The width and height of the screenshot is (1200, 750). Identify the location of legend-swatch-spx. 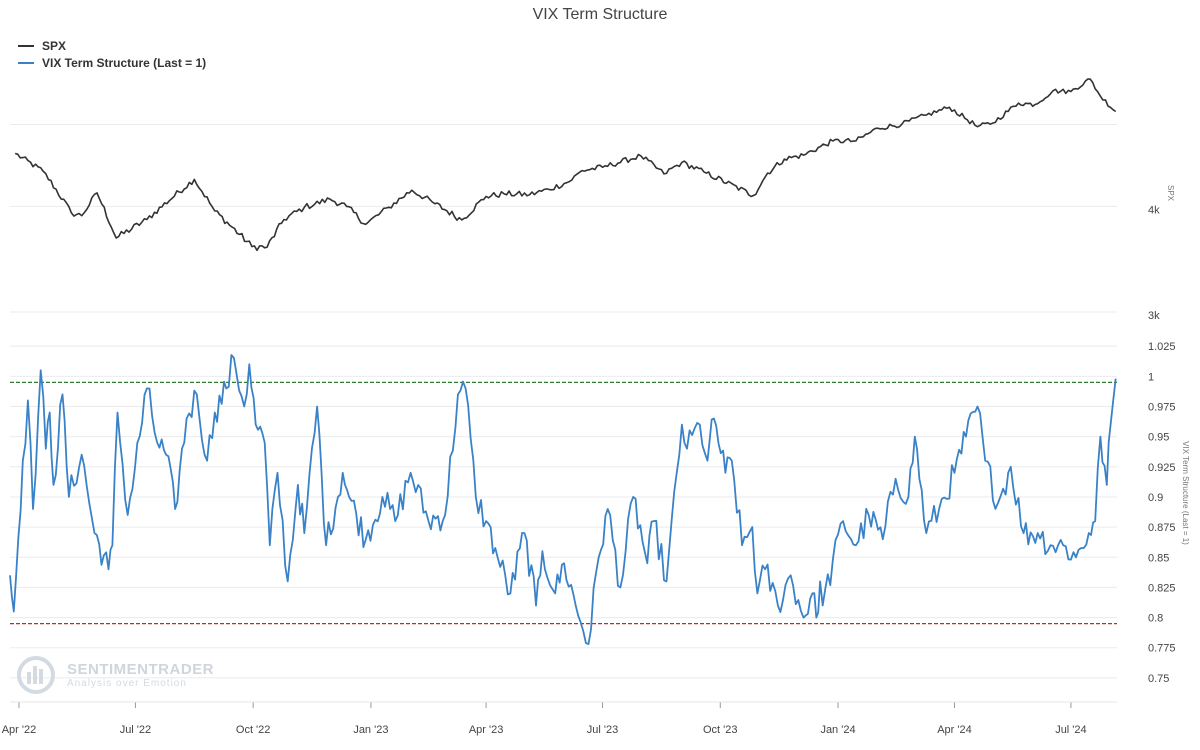
(26, 45).